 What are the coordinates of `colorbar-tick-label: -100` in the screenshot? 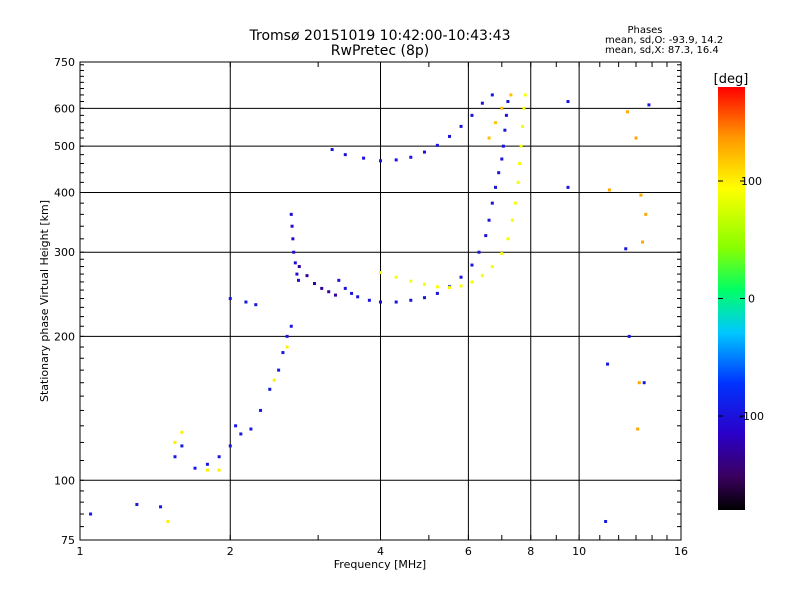 It's located at (751, 416).